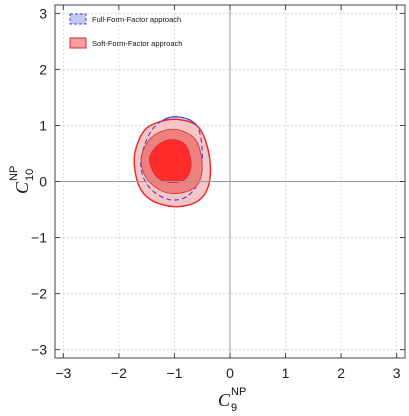  Describe the element at coordinates (22, 187) in the screenshot. I see `y-axis-title-main: C` at that location.